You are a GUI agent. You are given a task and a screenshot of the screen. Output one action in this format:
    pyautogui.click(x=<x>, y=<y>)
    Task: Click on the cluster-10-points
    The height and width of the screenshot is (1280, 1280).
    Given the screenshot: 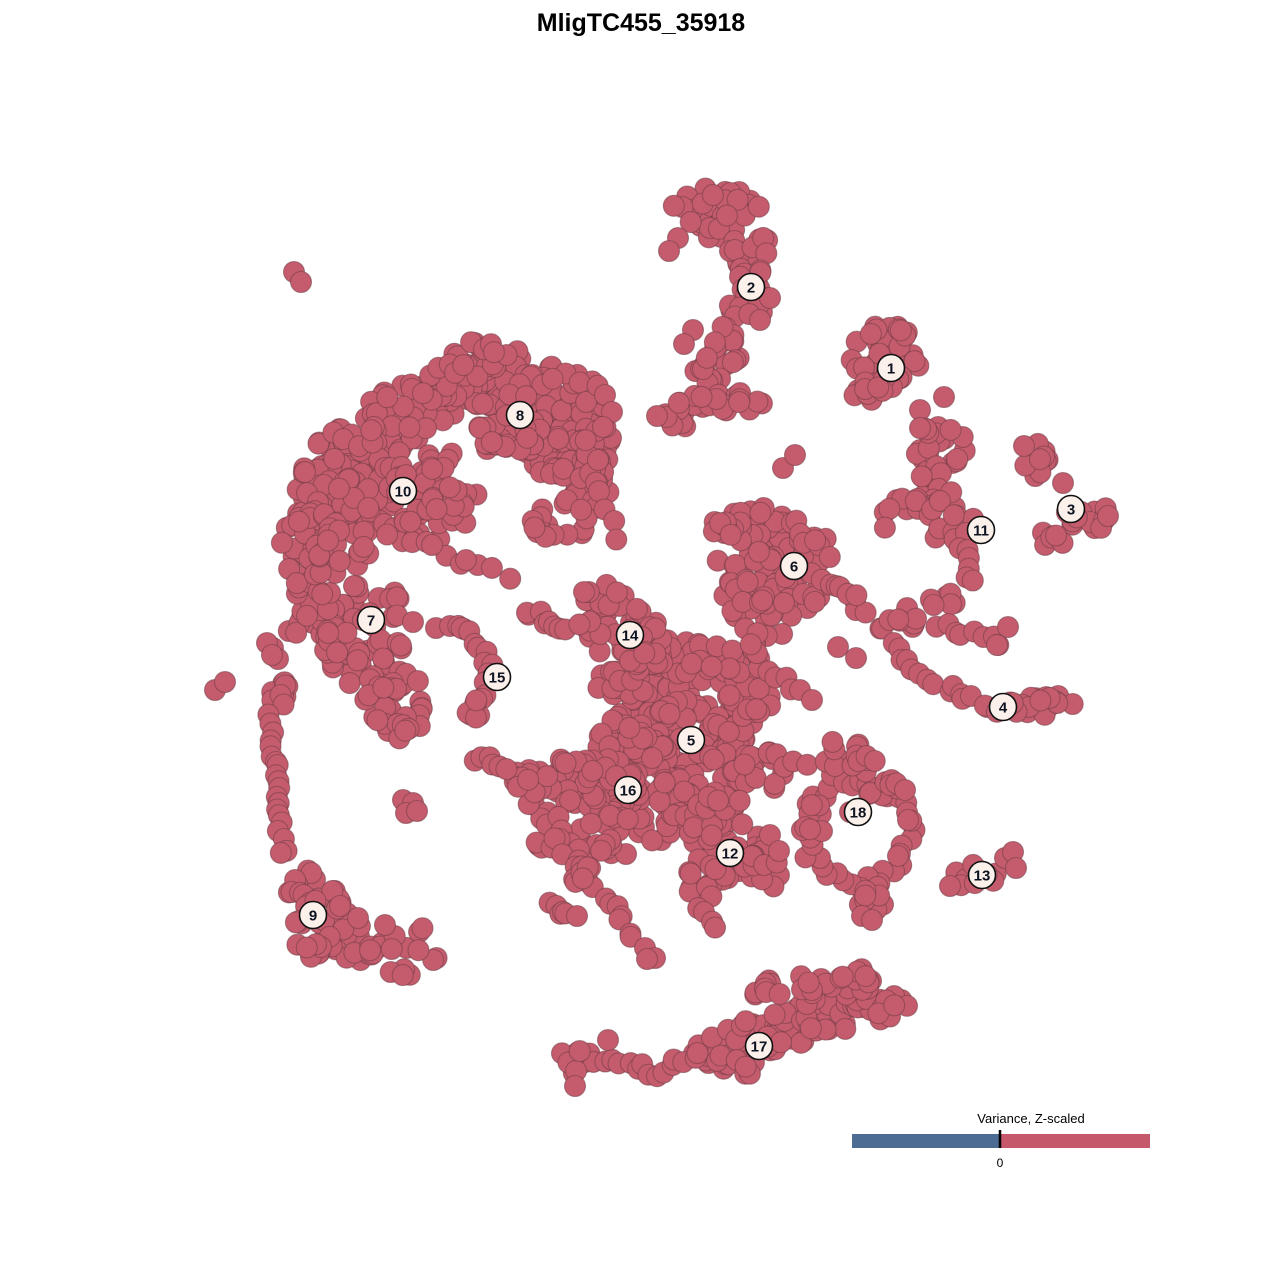 What is the action you would take?
    pyautogui.click(x=396, y=489)
    